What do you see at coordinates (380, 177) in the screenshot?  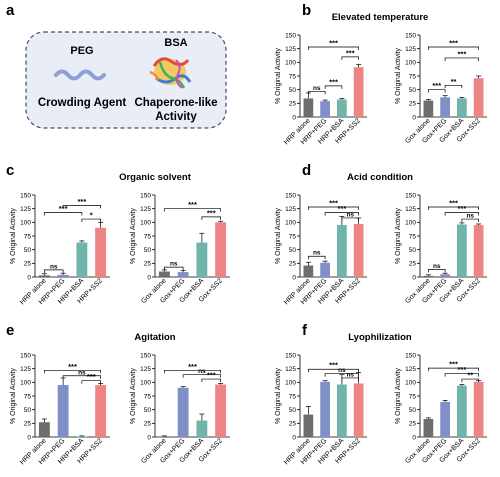 I see `panel-d-title: Acid condition` at bounding box center [380, 177].